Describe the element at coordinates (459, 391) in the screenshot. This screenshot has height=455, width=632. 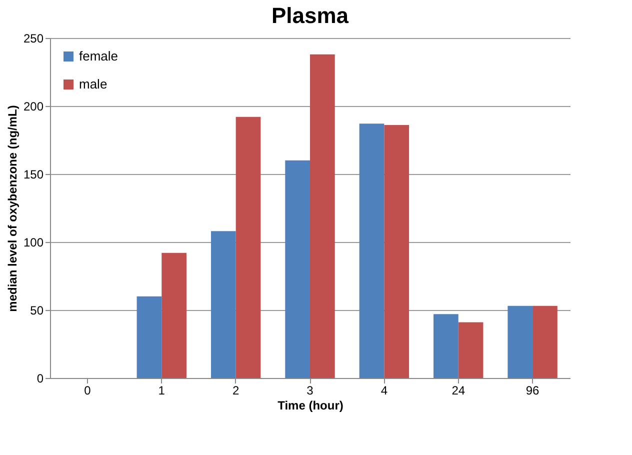
I see `x-tick-label: 24` at that location.